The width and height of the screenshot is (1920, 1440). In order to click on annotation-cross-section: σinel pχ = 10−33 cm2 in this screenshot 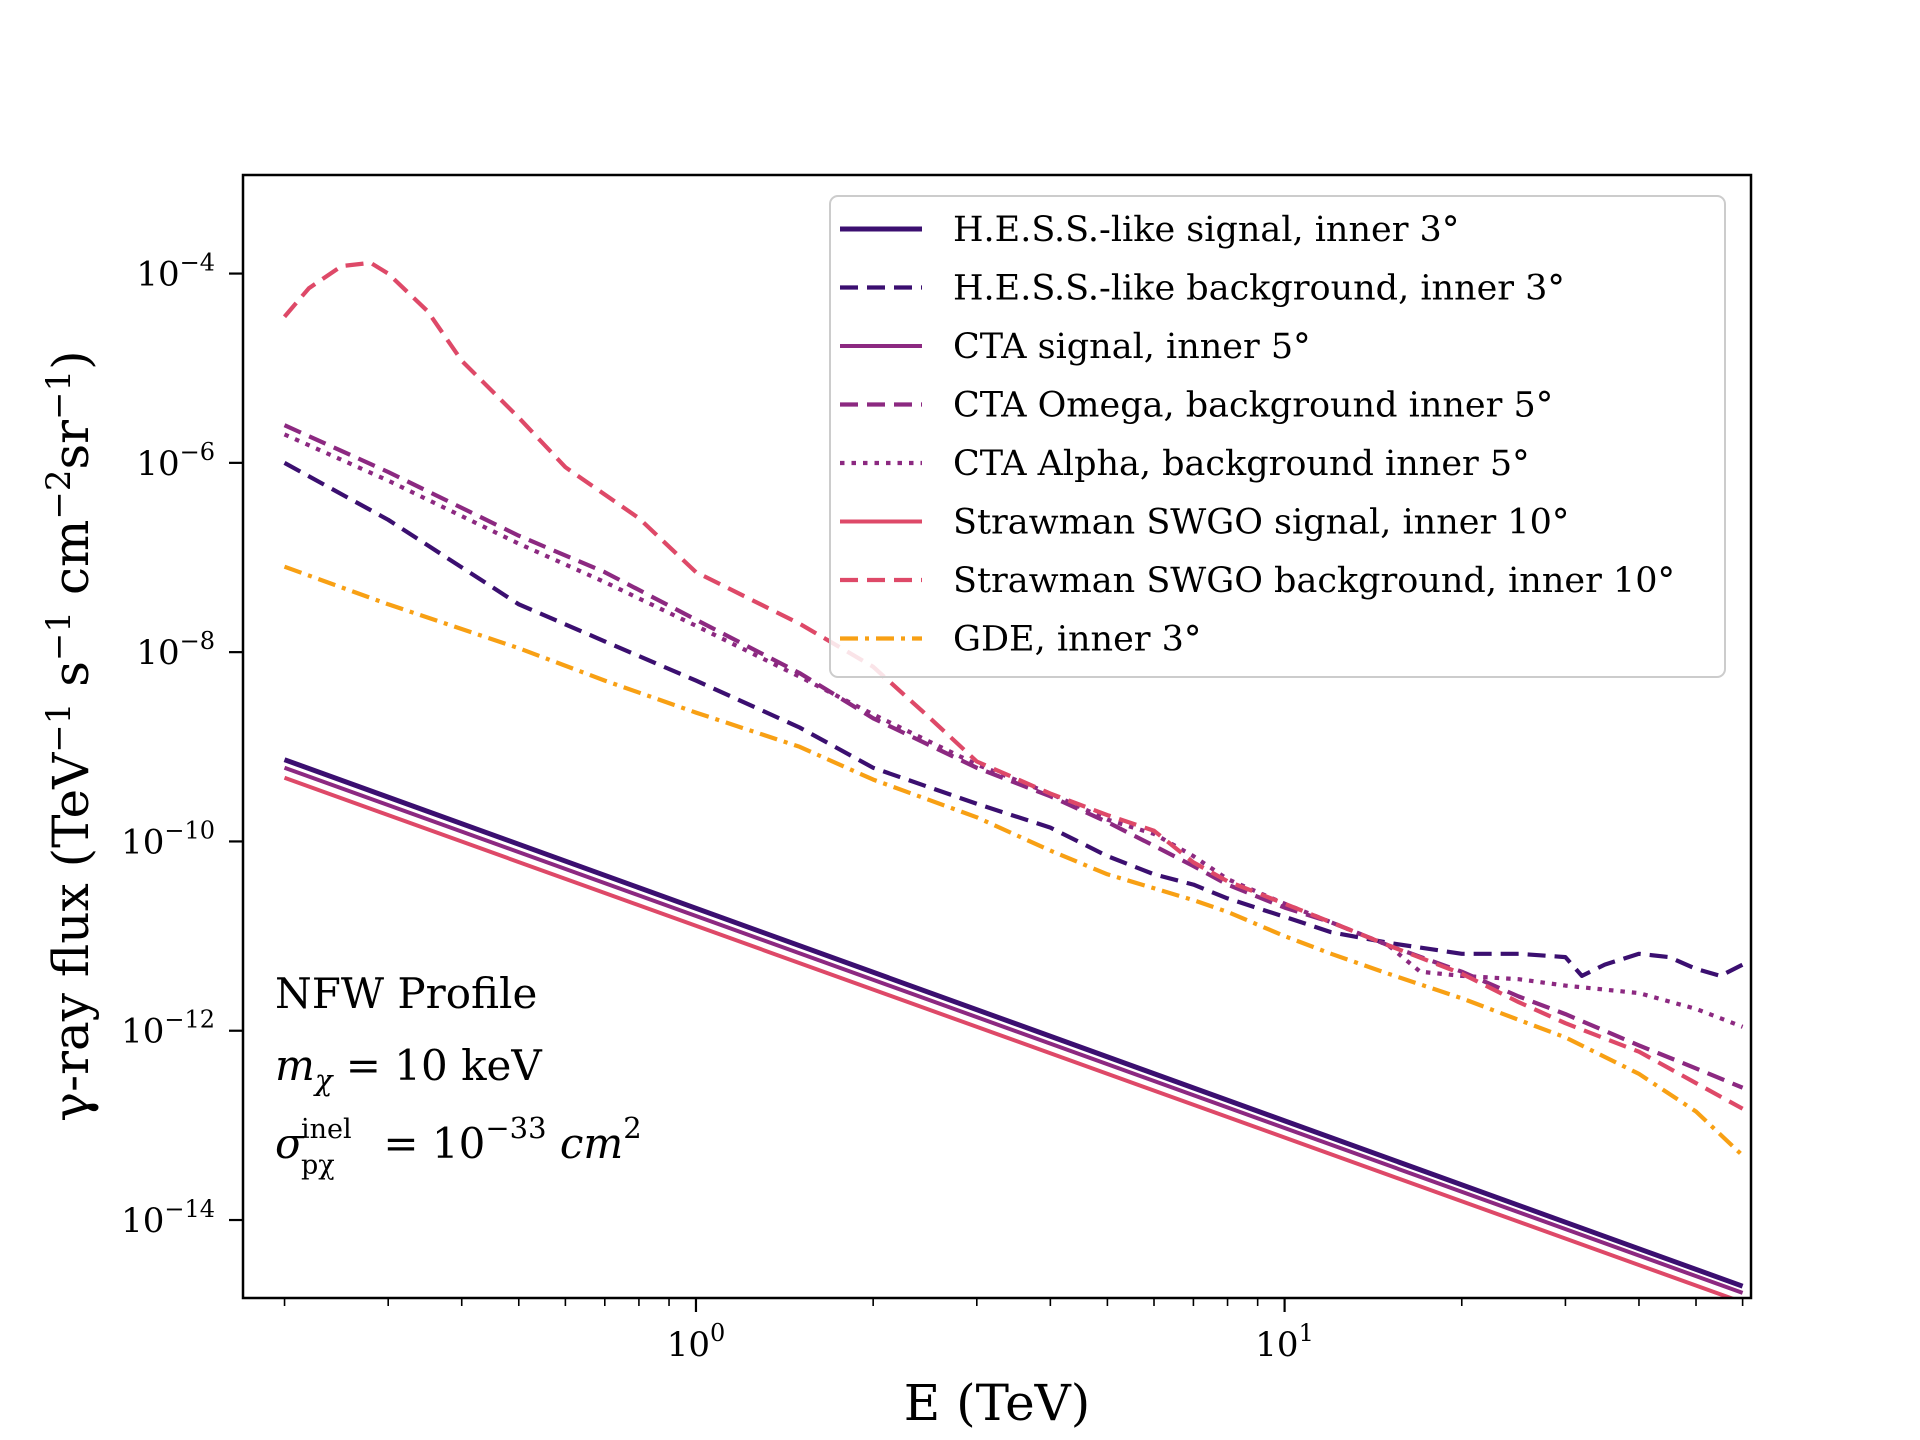, I will do `click(458, 1146)`.